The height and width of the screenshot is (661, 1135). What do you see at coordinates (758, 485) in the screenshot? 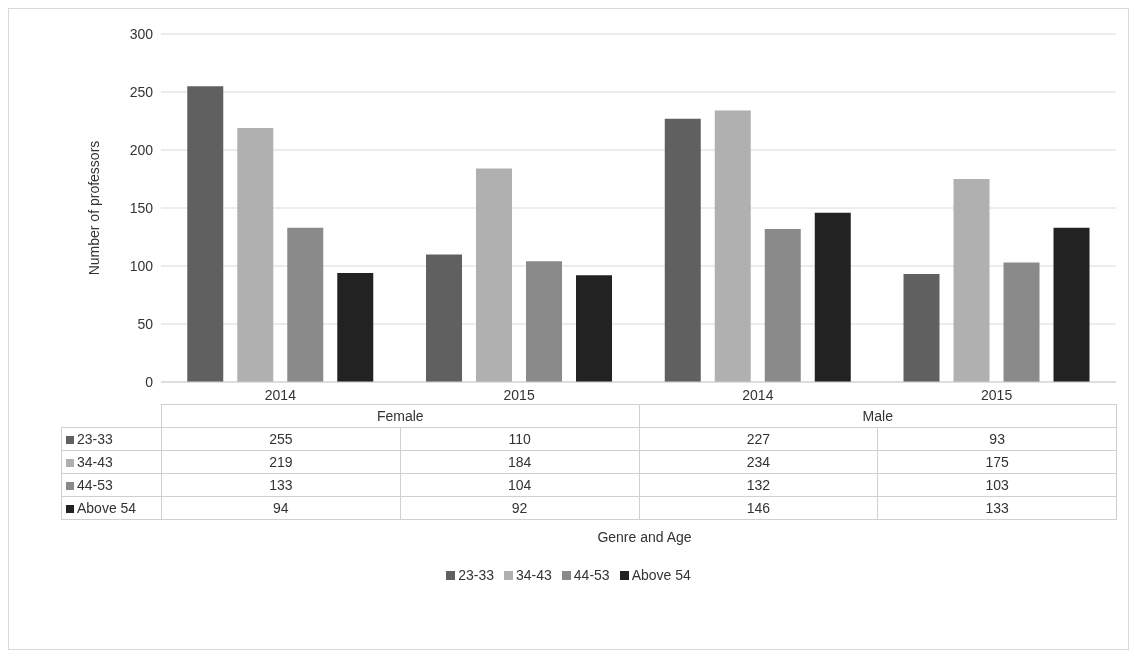
I see `data-label: 132` at bounding box center [758, 485].